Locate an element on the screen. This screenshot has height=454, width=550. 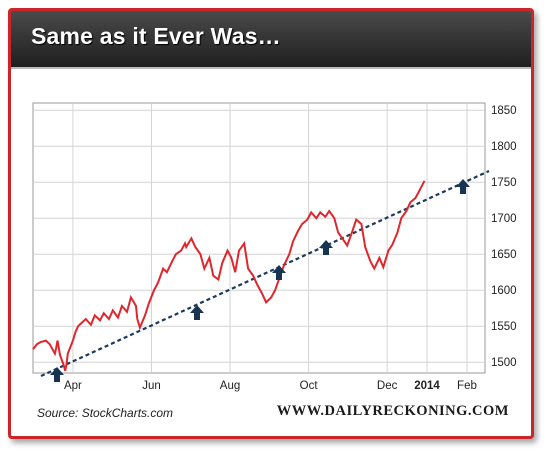
y-tick-label: 1600 is located at coordinates (504, 291).